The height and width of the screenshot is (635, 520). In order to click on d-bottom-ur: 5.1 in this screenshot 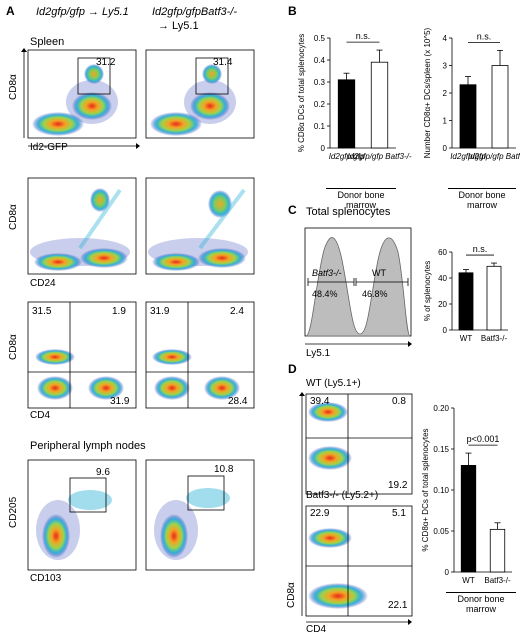, I will do `click(399, 513)`.